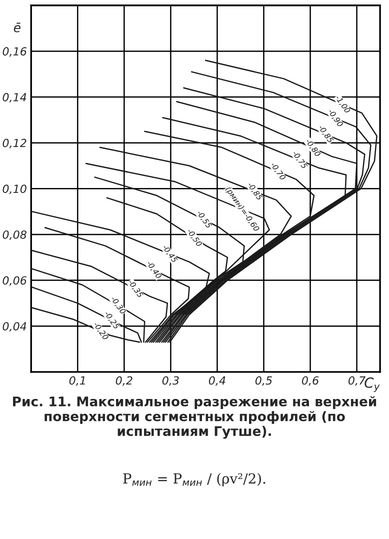 The image size is (389, 539). Describe the element at coordinates (14, 327) in the screenshot. I see `y-tick-label: 0,04` at that location.